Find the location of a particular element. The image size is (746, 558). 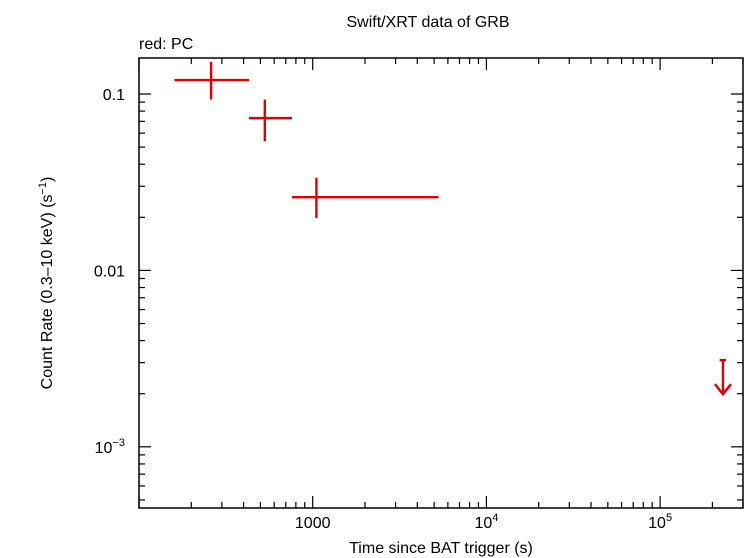

x-tick-label: 1000 is located at coordinates (313, 523).